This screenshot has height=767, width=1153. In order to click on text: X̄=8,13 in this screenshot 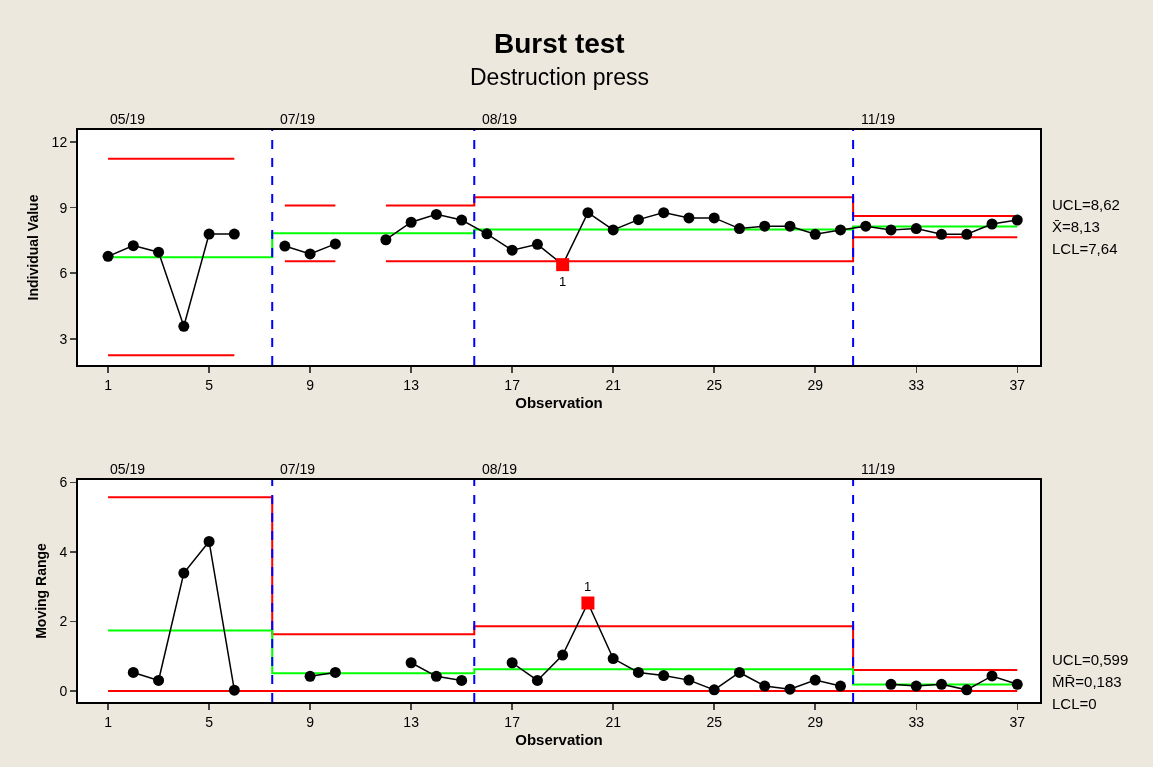, I will do `click(1076, 226)`.